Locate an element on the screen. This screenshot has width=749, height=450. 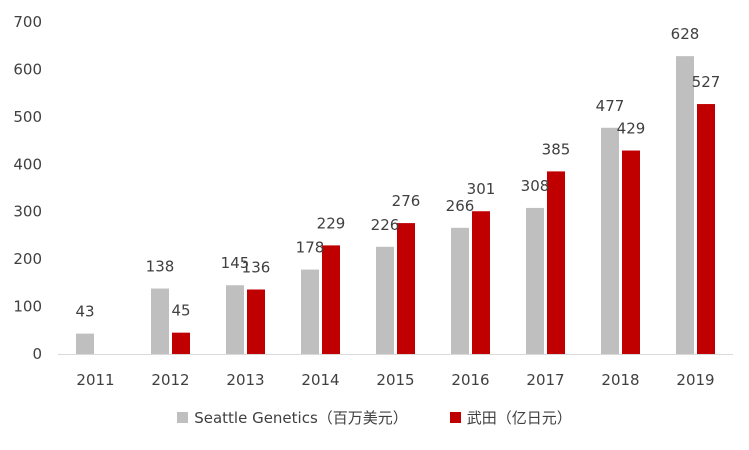
y-tick-label: 700 is located at coordinates (27, 22).